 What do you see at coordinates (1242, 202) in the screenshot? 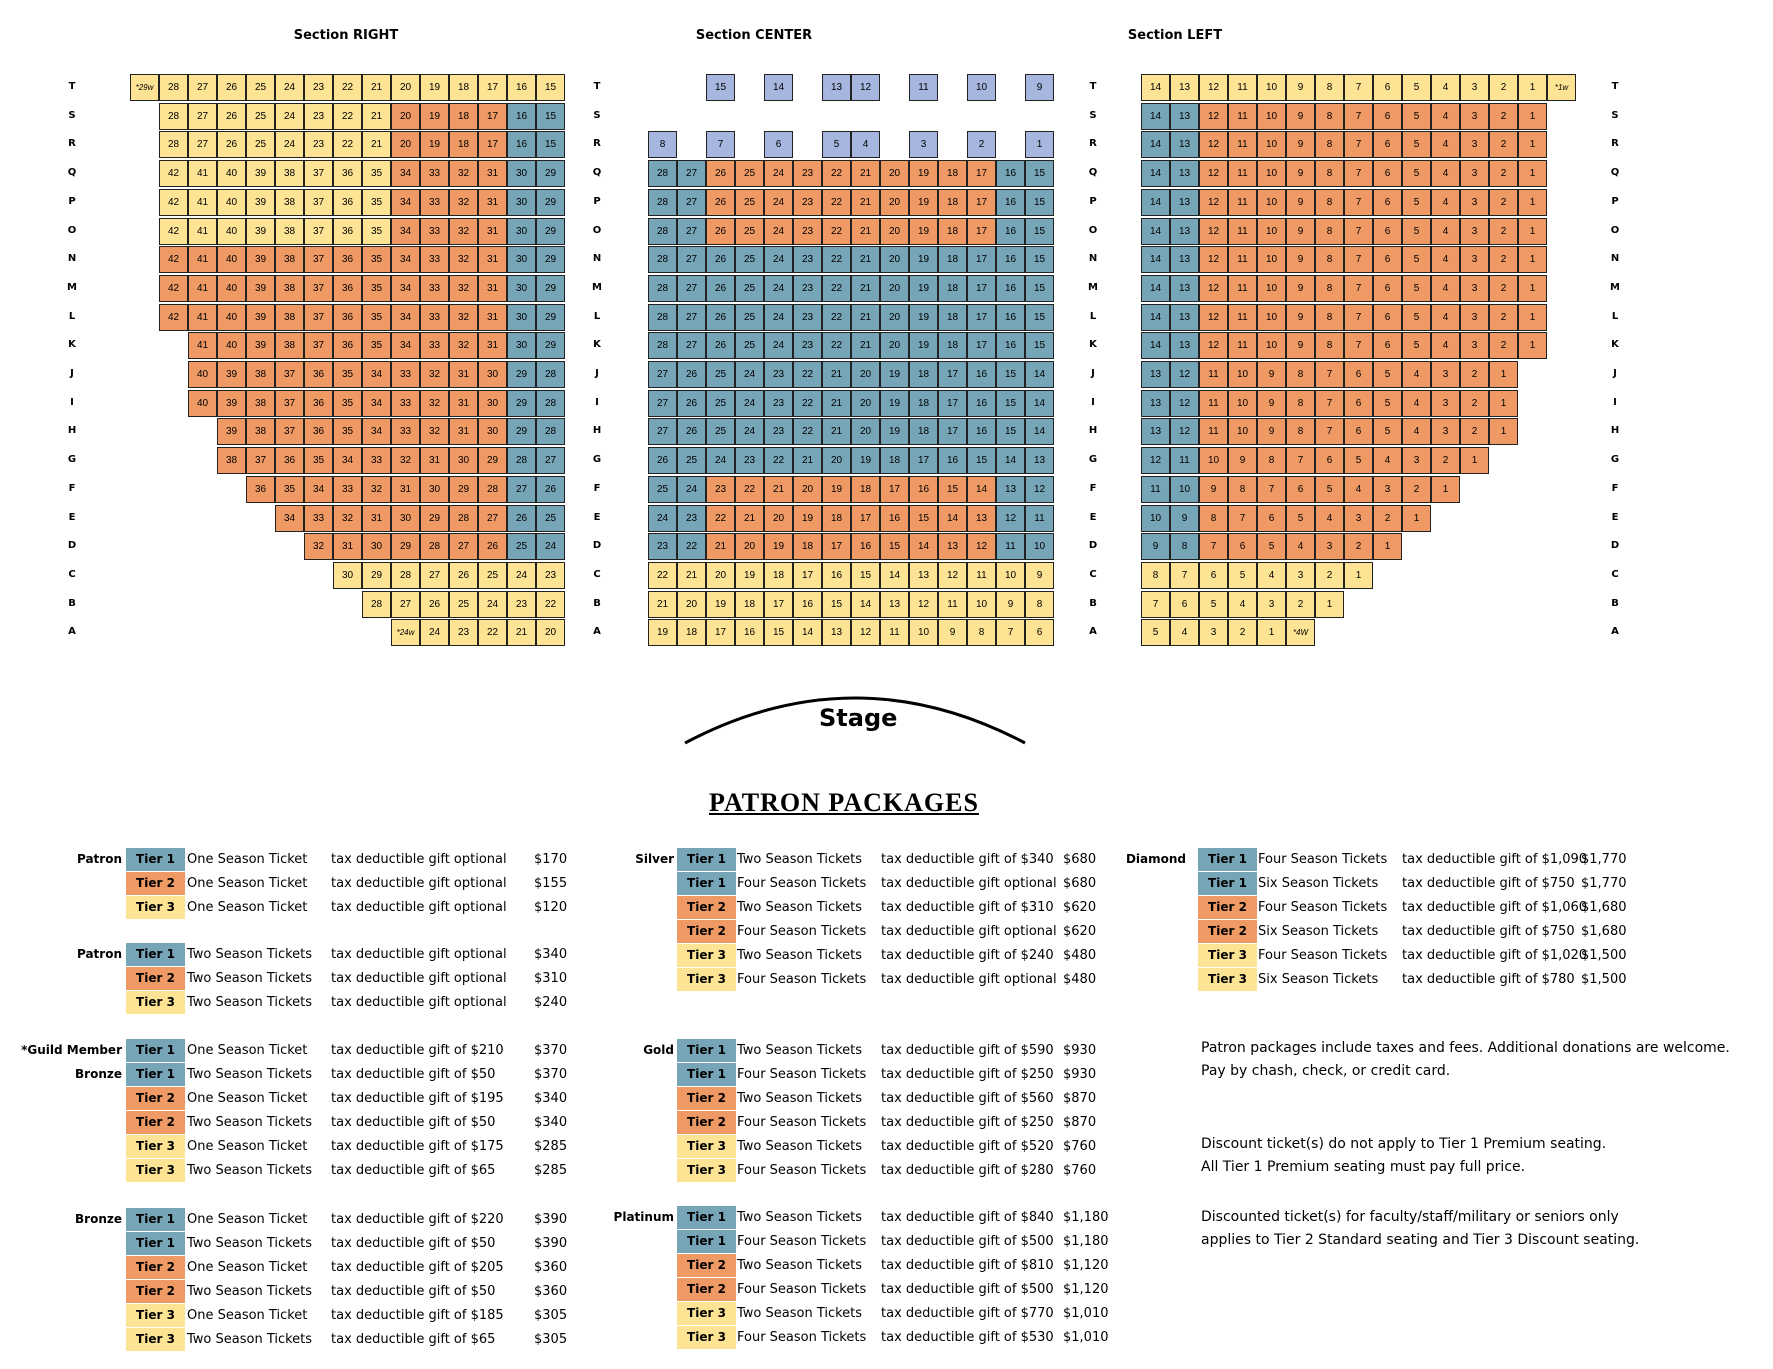
I see `seat-left-P-11: 11` at bounding box center [1242, 202].